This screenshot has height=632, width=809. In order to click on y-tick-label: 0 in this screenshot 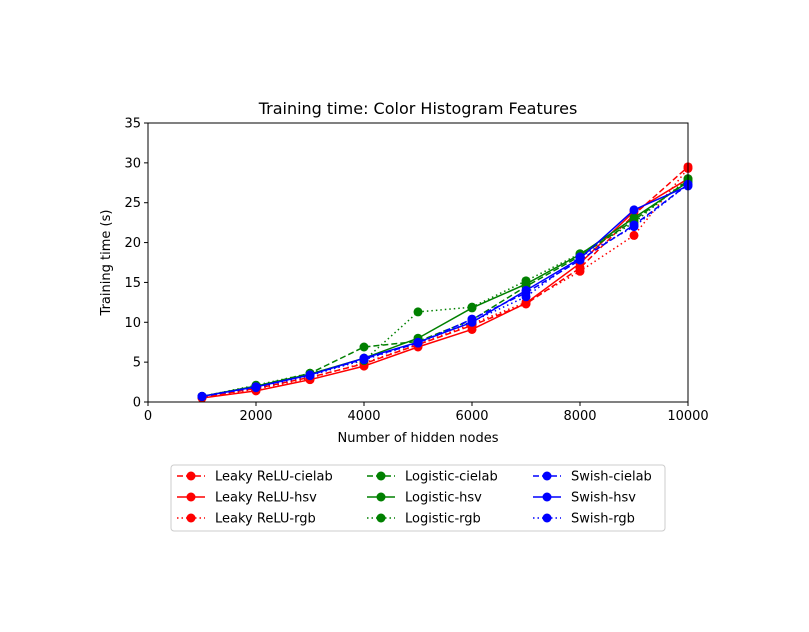, I will do `click(137, 403)`.